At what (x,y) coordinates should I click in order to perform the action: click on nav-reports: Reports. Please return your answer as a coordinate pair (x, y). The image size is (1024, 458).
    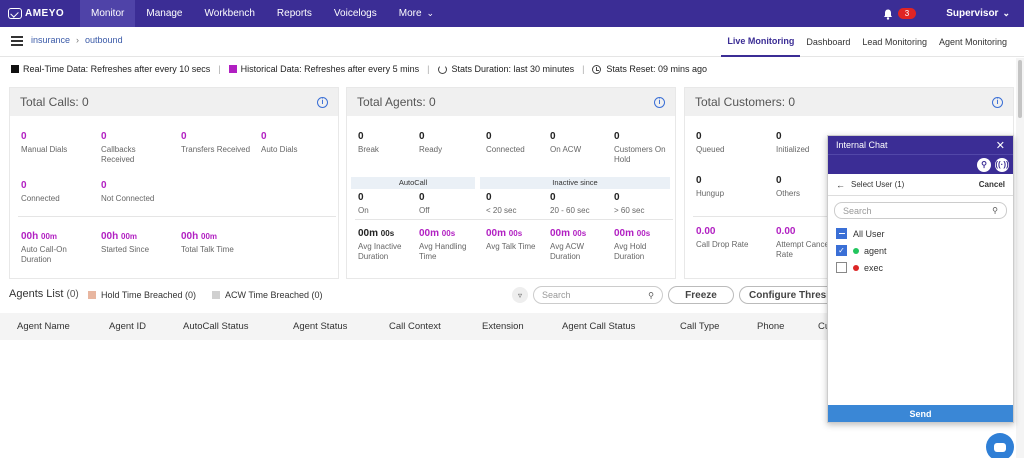
    Looking at the image, I should click on (294, 13).